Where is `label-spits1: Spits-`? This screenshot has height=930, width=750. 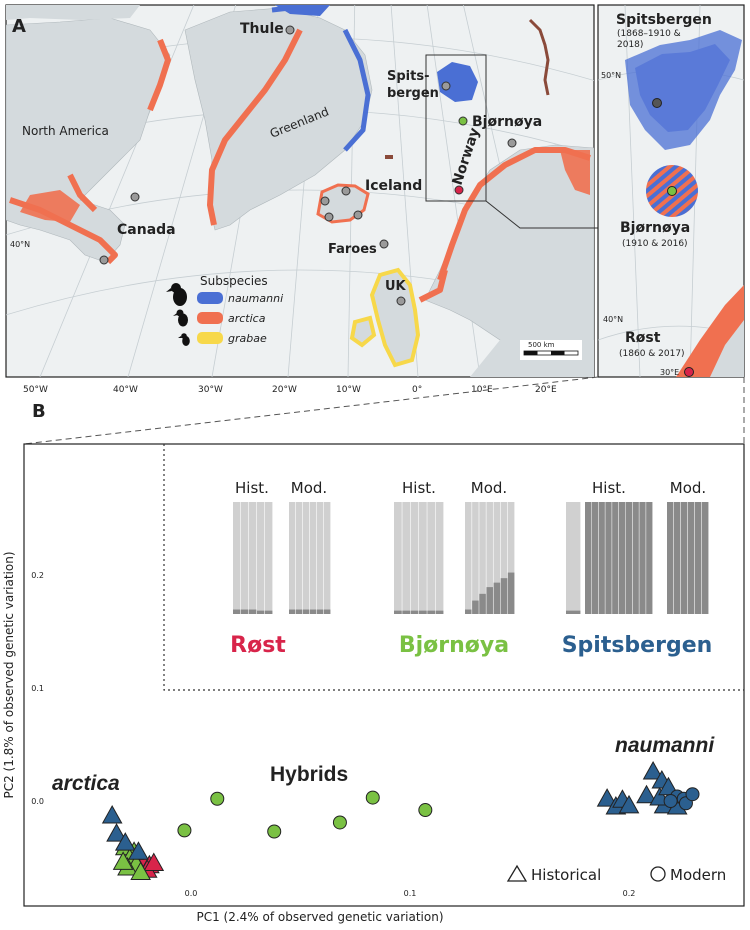 label-spits1: Spits- is located at coordinates (408, 76).